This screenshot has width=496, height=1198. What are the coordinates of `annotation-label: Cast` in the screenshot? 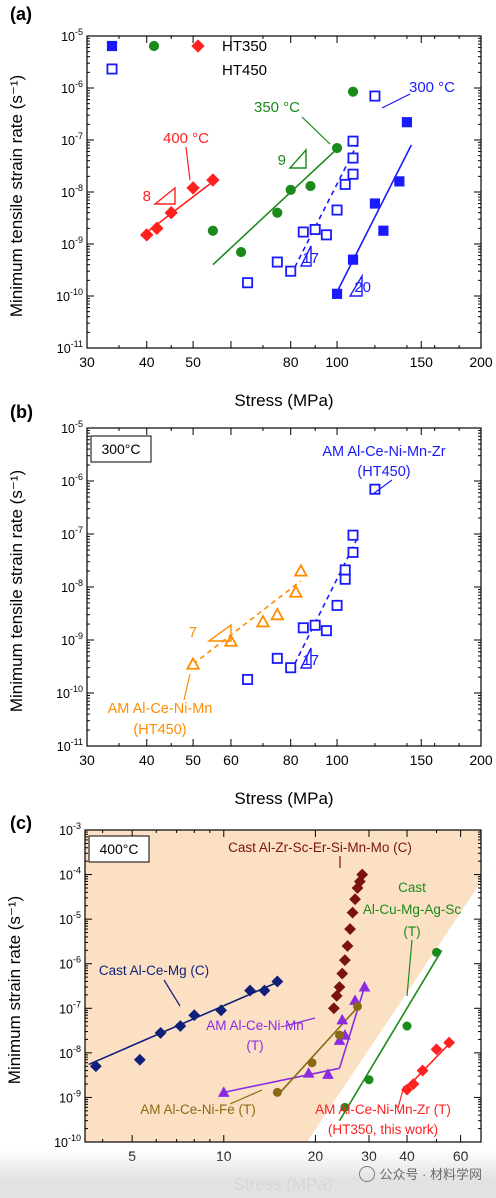 It's located at (412, 887).